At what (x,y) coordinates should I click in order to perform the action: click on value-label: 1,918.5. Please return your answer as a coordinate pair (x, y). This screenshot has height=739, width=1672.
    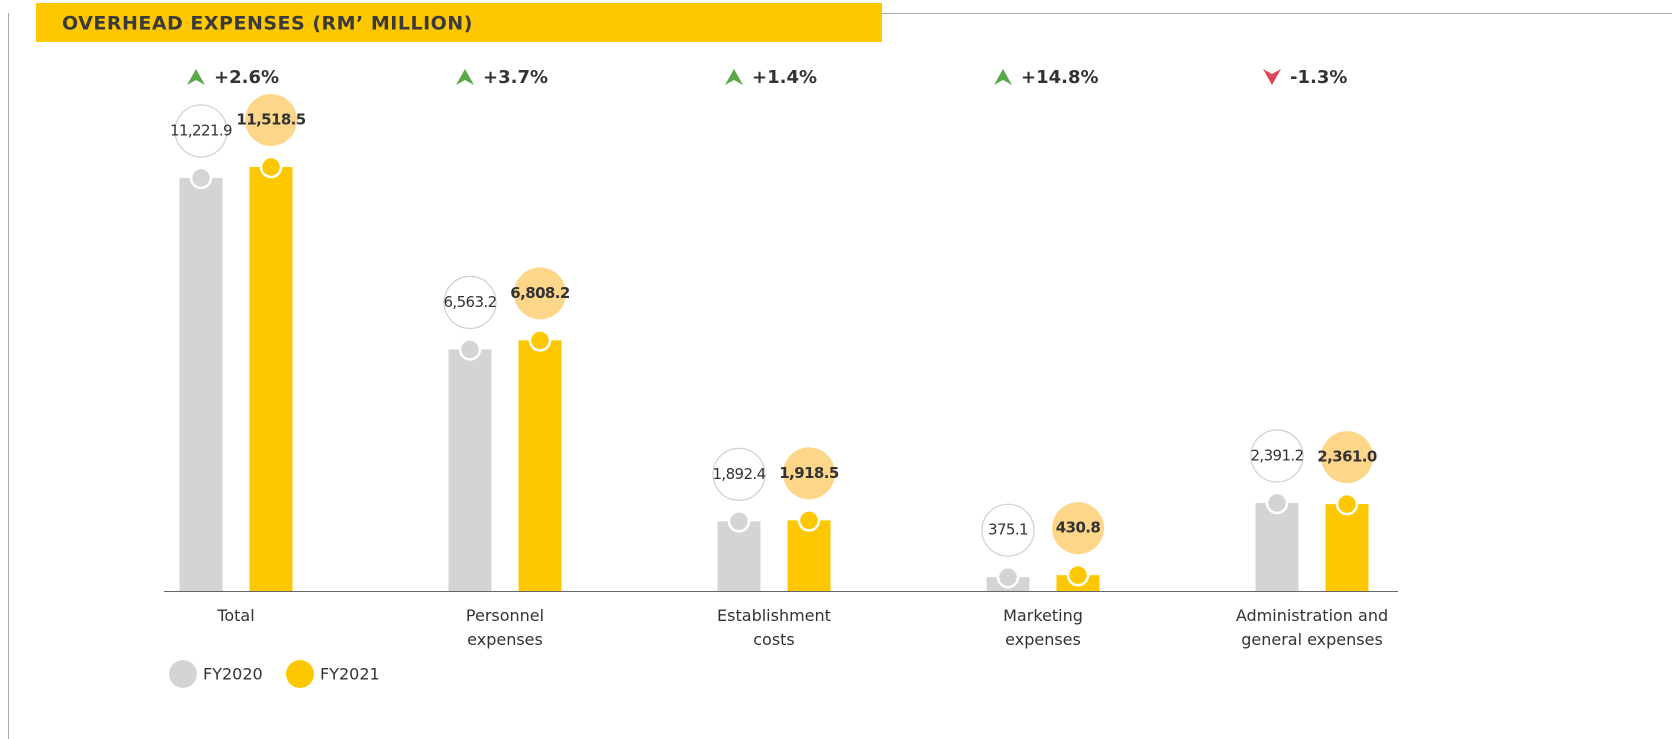
    Looking at the image, I should click on (809, 473).